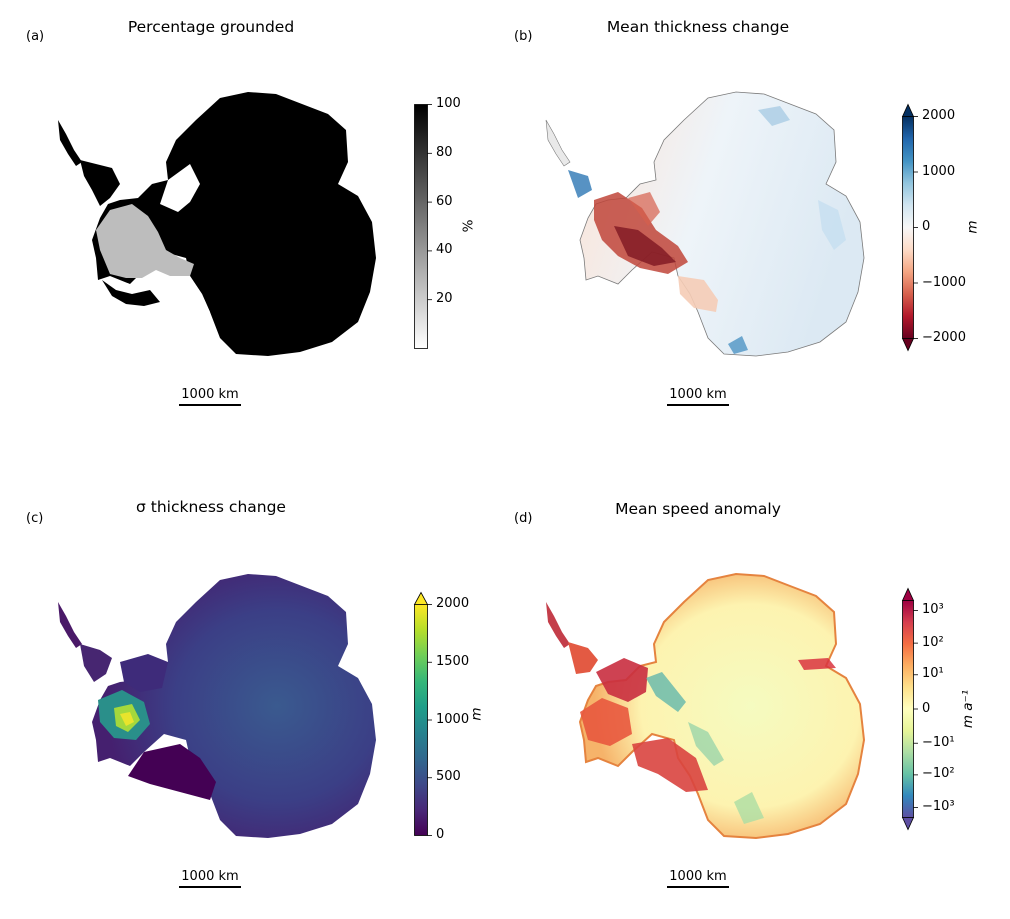 Image resolution: width=1010 pixels, height=919 pixels. I want to click on colorbar-d-bar, so click(909, 709).